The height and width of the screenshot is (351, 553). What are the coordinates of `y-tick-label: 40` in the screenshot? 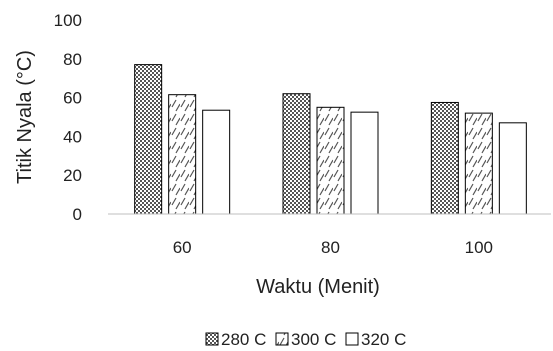 It's located at (72, 136).